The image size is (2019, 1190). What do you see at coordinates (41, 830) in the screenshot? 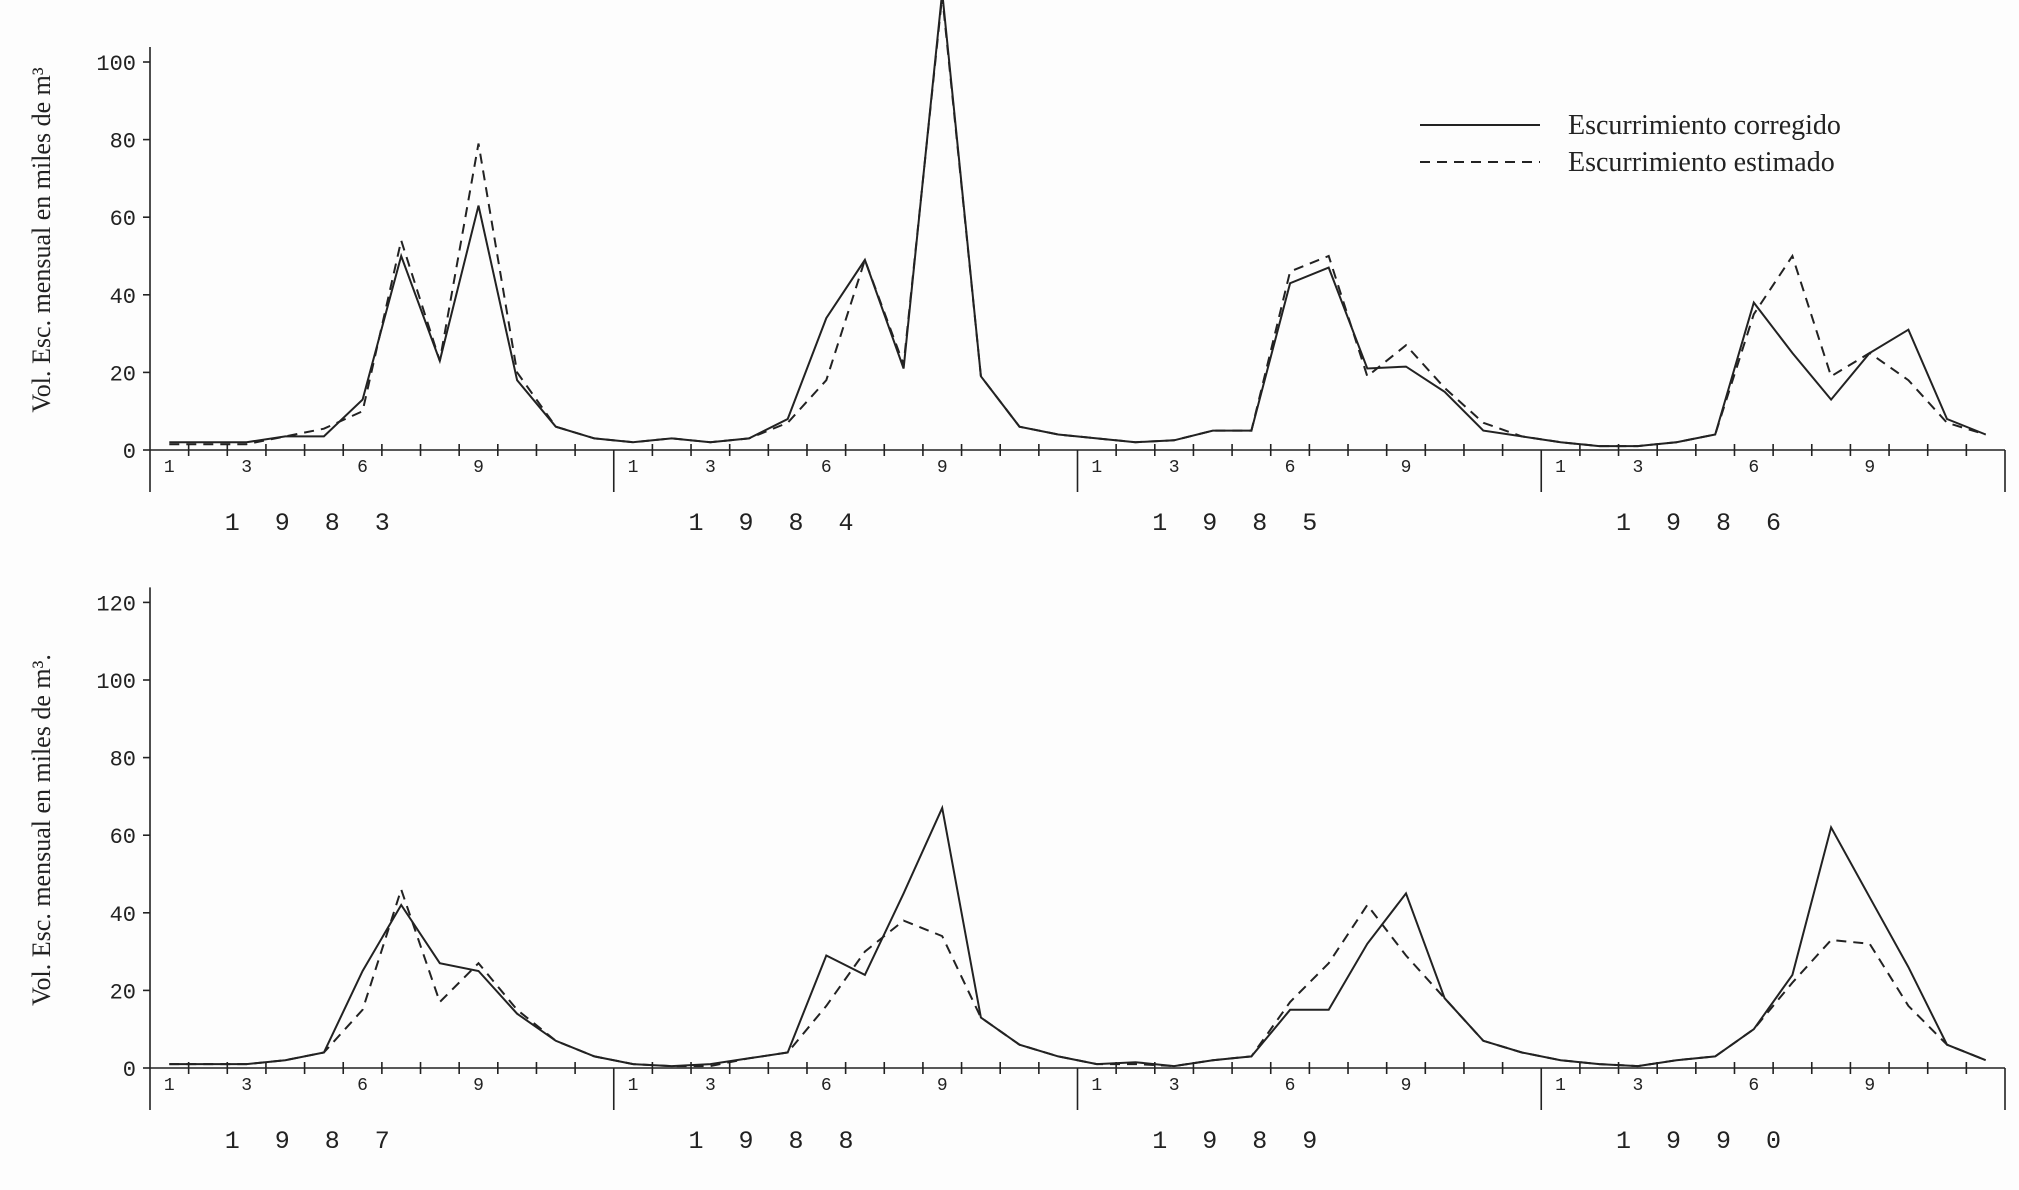
I see `y-axis-label: Vol. Esc. mensual en miles de m³.` at bounding box center [41, 830].